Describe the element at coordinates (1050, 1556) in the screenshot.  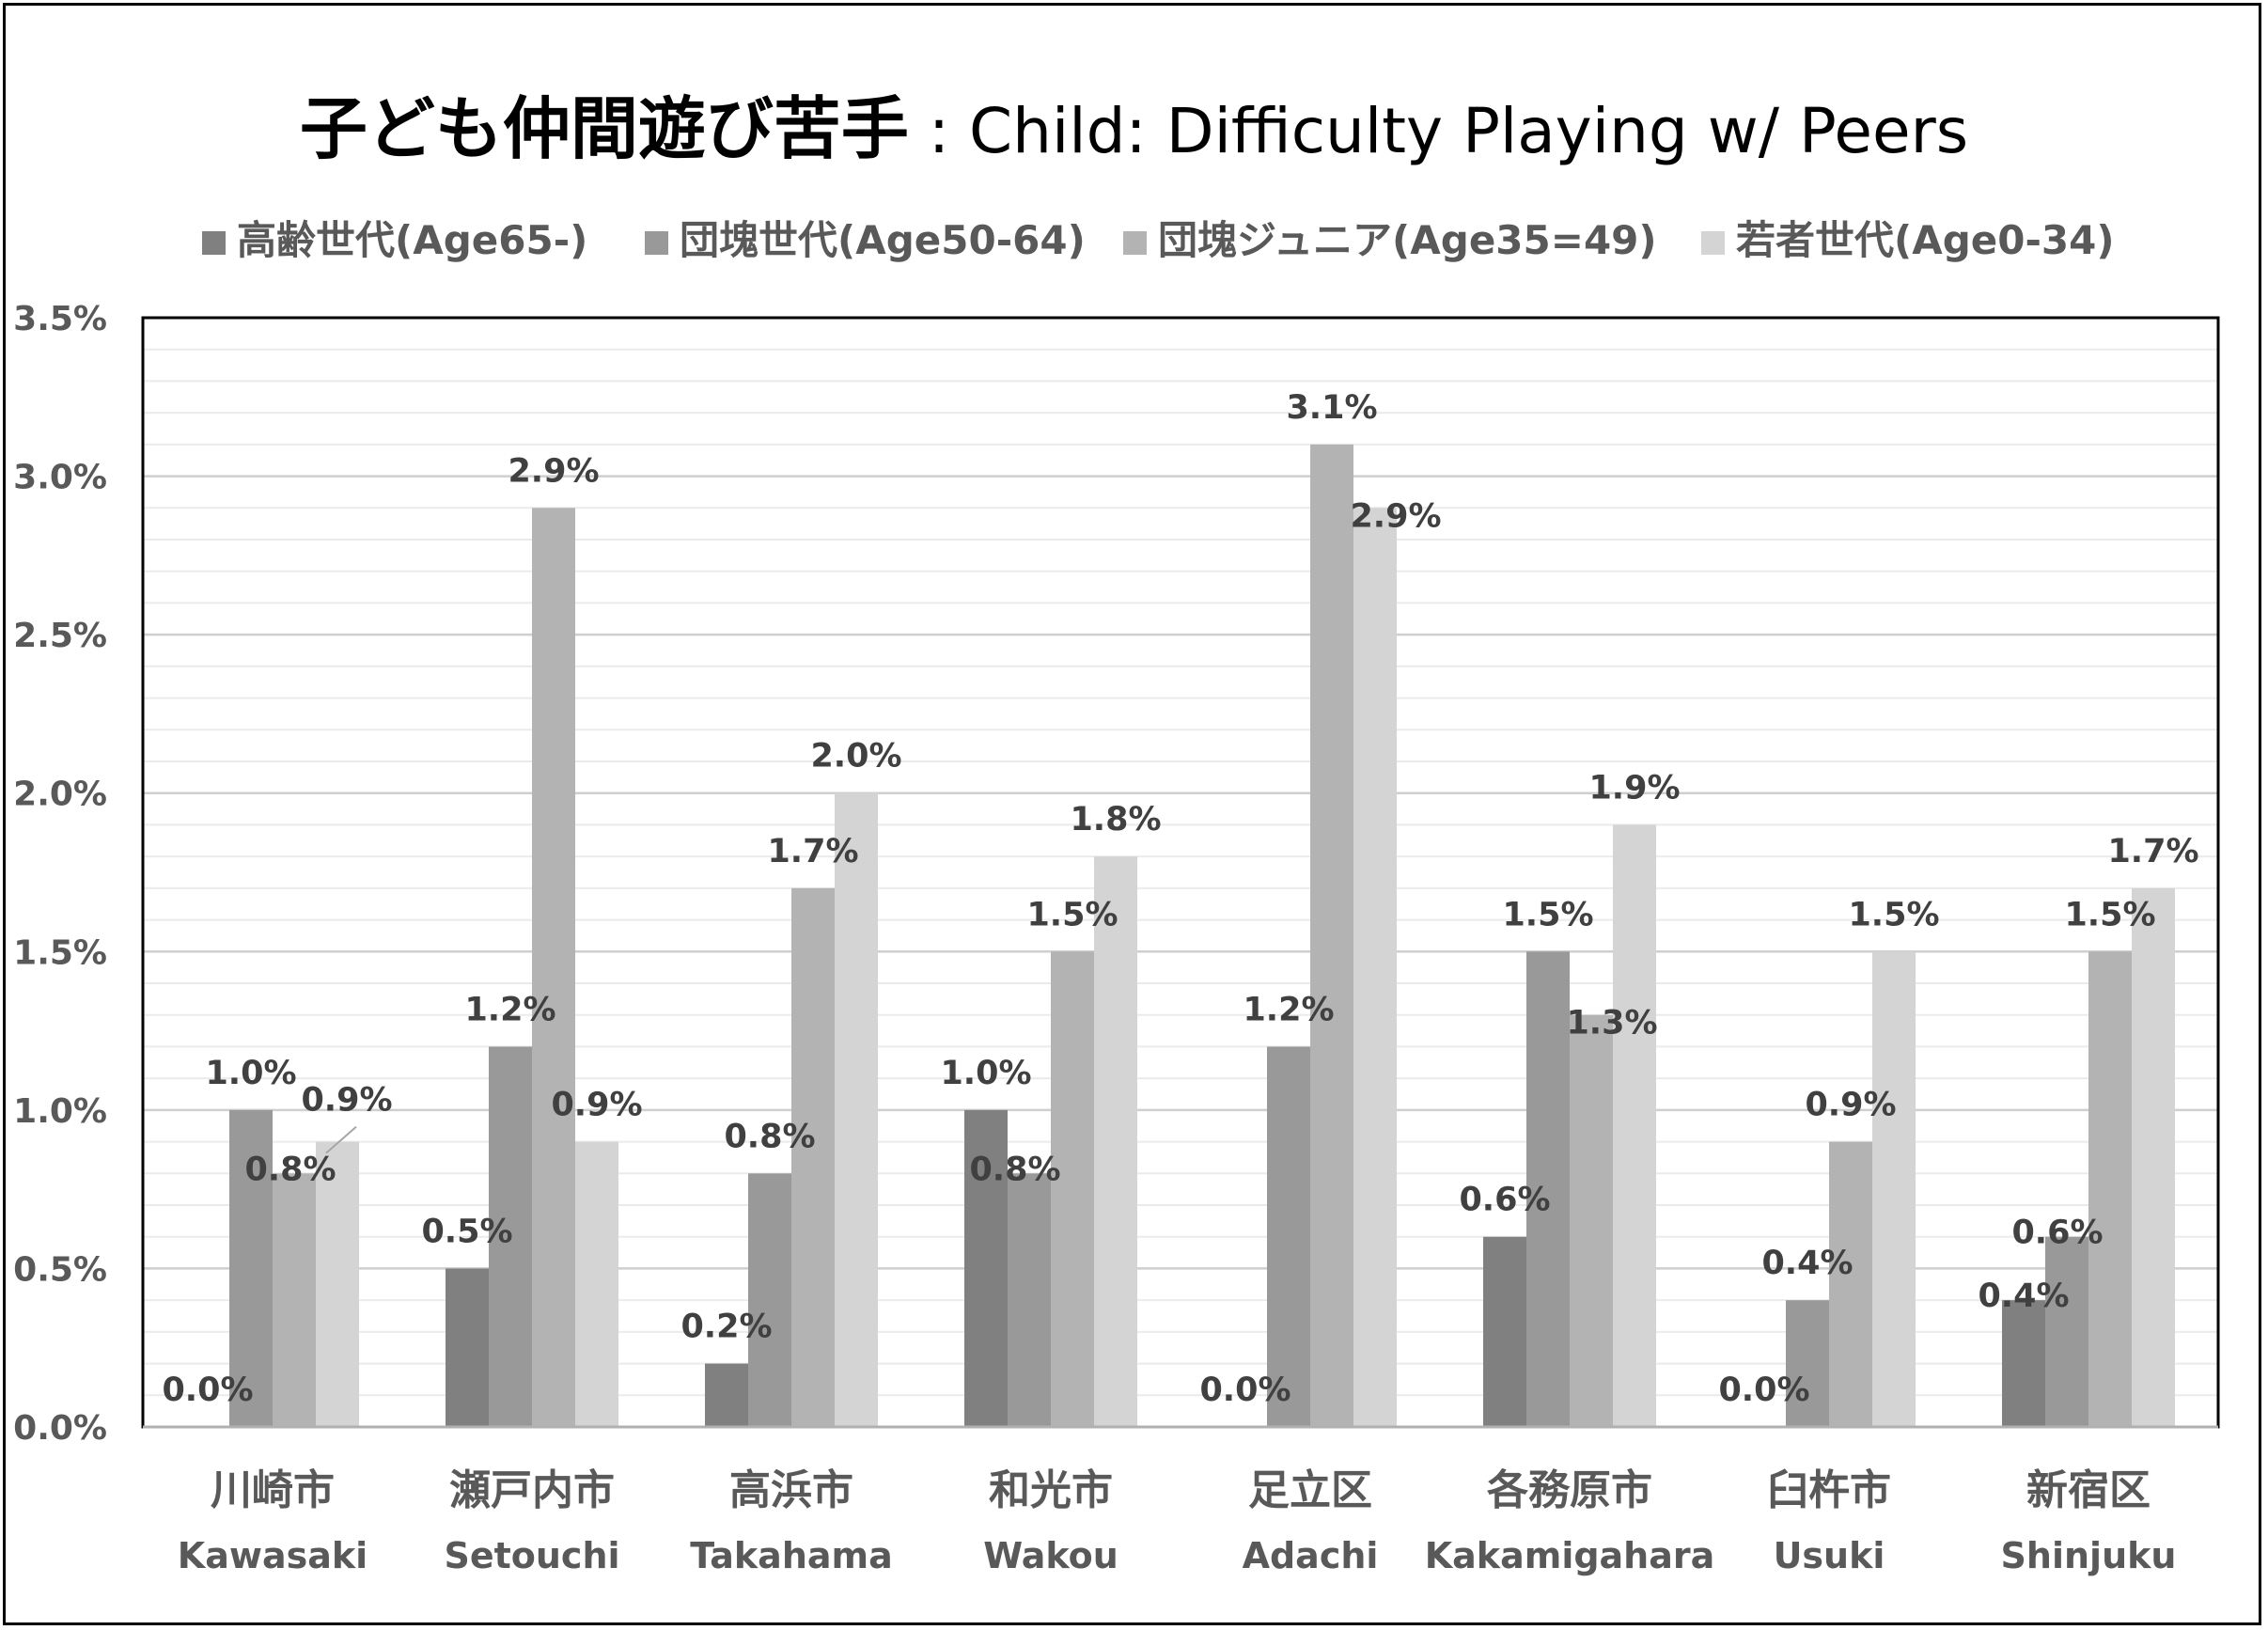
I see `x-label-en: Wakou` at that location.